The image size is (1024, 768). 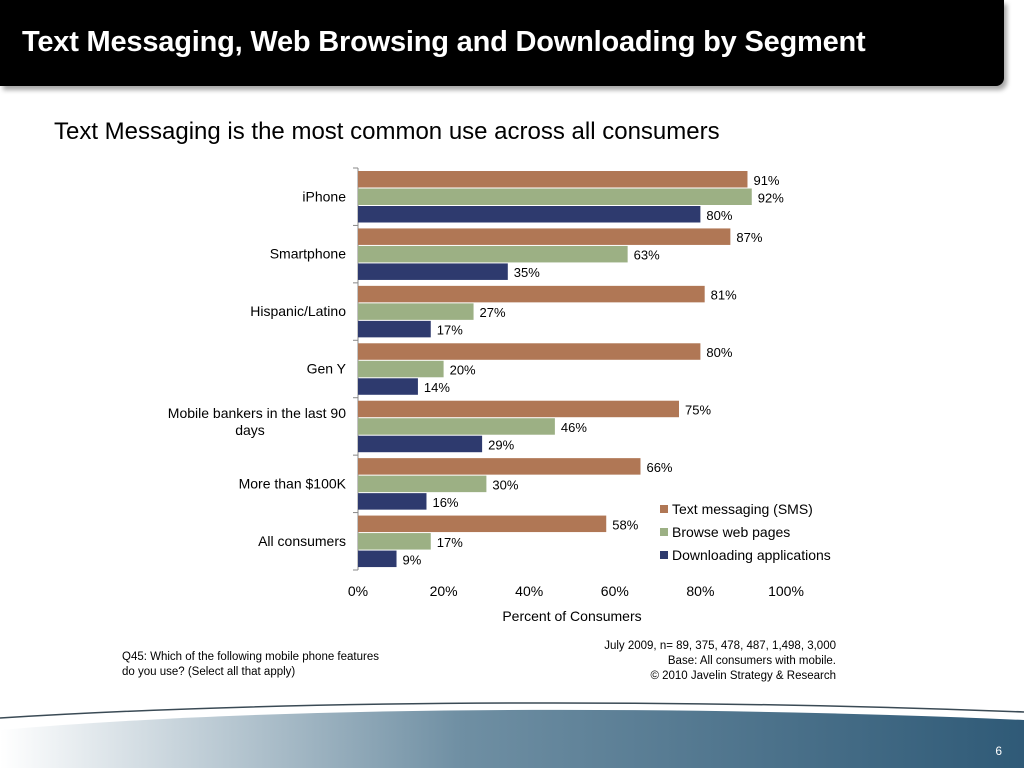 What do you see at coordinates (659, 467) in the screenshot?
I see `data-label: 66%` at bounding box center [659, 467].